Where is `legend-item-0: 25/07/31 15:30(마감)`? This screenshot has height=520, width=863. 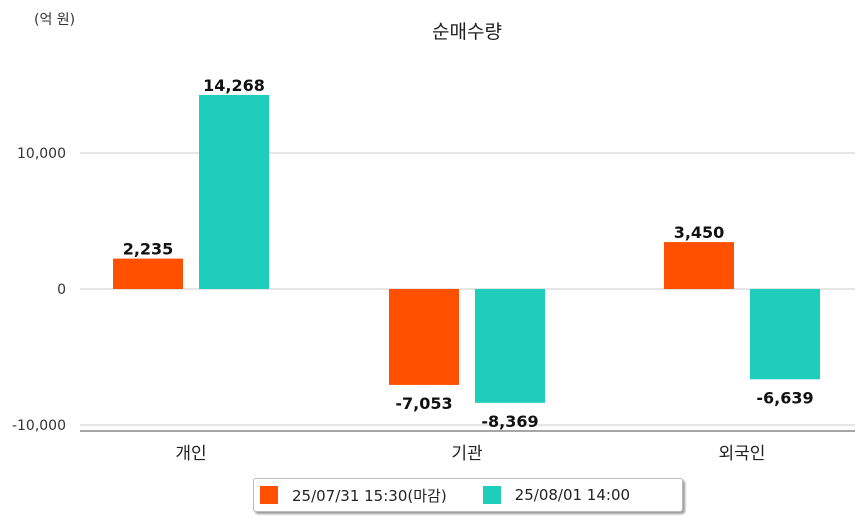 legend-item-0: 25/07/31 15:30(마감) is located at coordinates (353, 495).